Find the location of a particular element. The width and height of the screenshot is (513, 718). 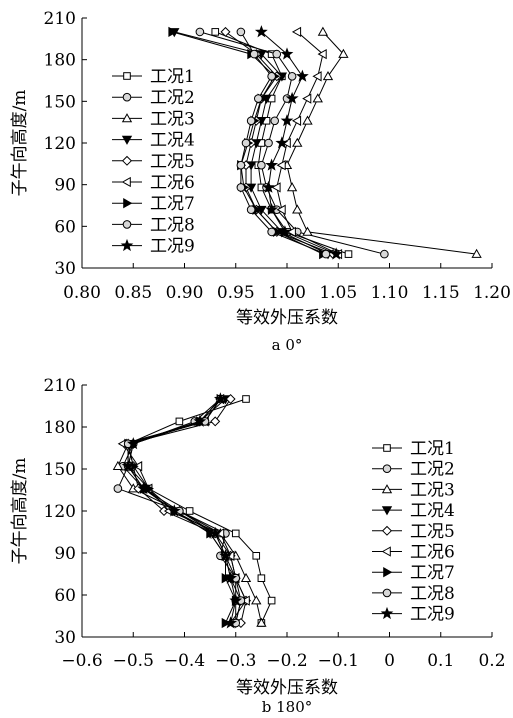

x-axis-title: 等效外压系数 is located at coordinates (287, 318).